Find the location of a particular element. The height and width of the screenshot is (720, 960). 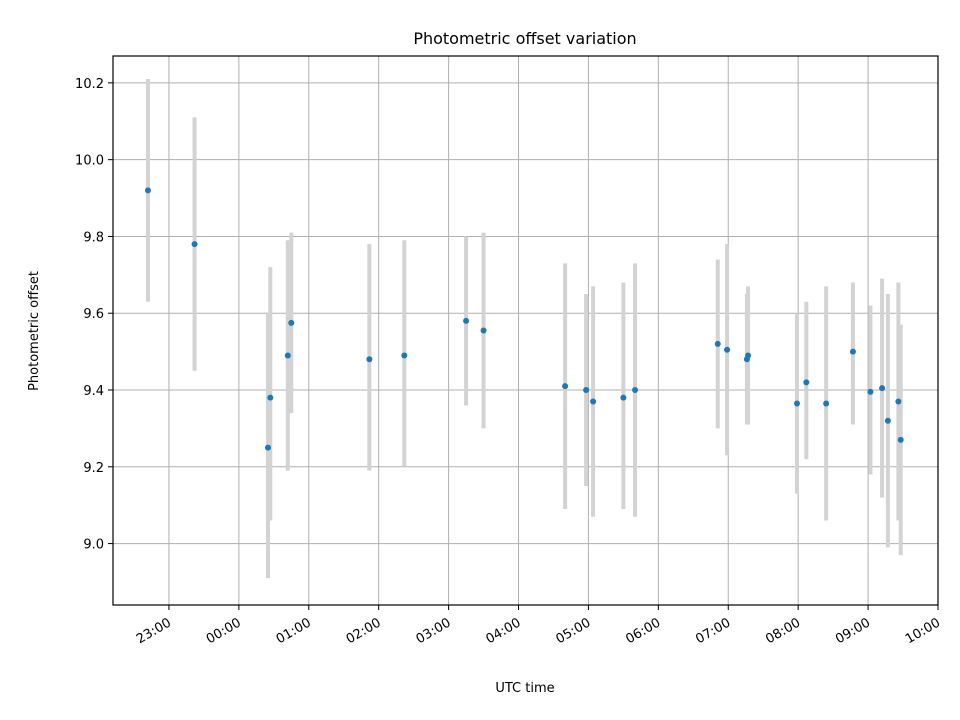

y-axis-ticks: 9.0 9.2 9.4 9.6 9.8 10.0 10.2 is located at coordinates (94, 315).